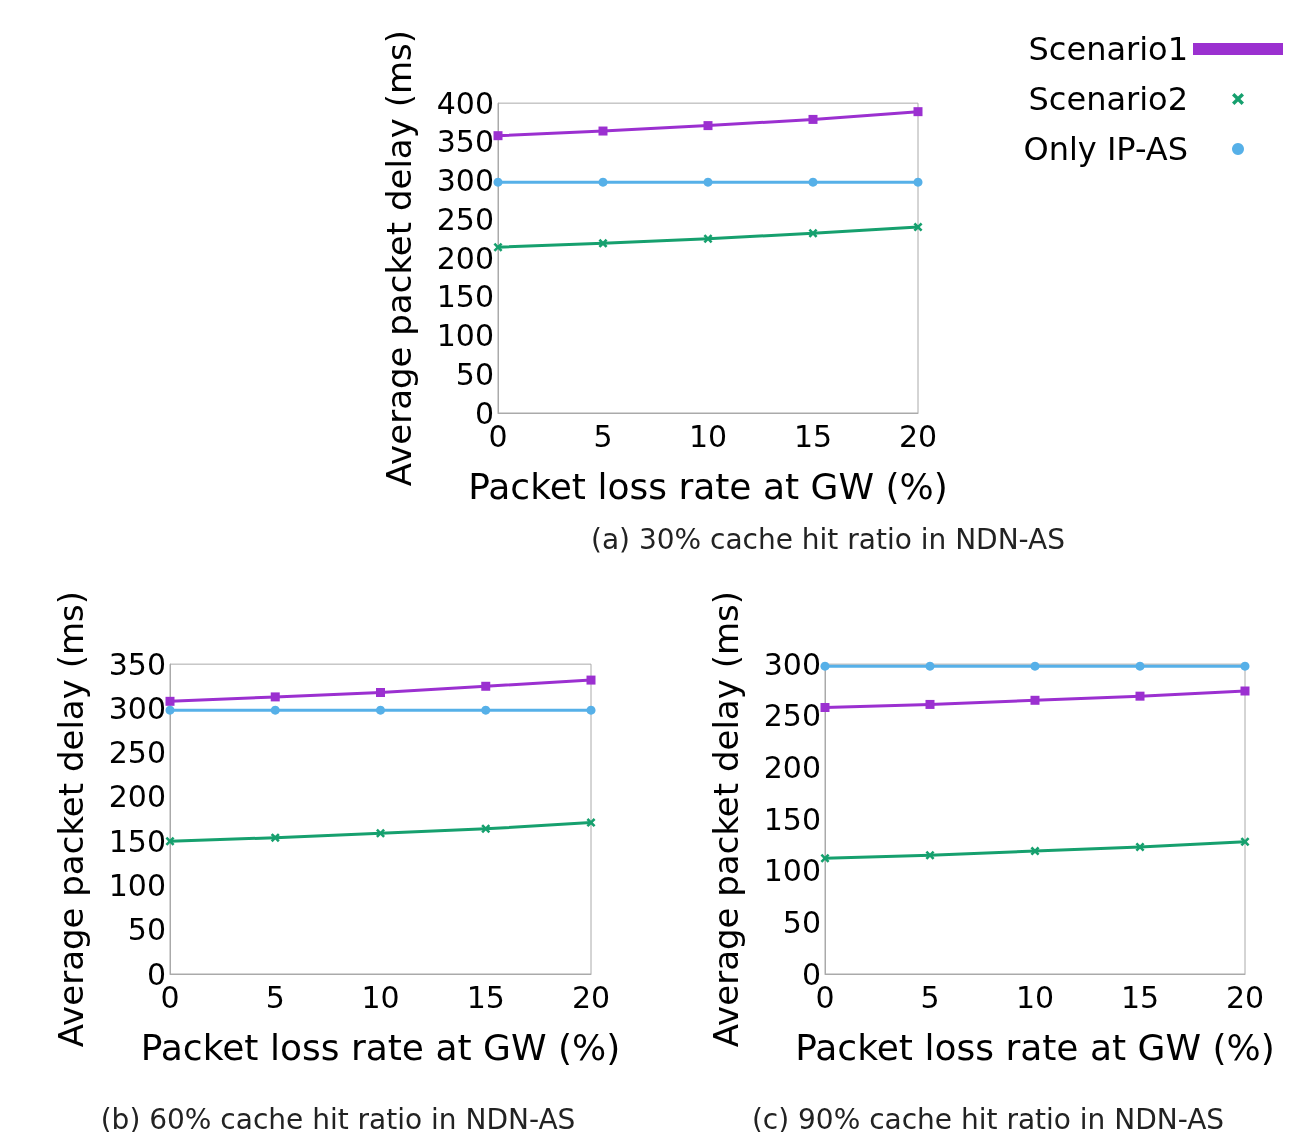 This screenshot has width=1299, height=1132. What do you see at coordinates (1105, 149) in the screenshot?
I see `legend-label: Only IP-AS` at bounding box center [1105, 149].